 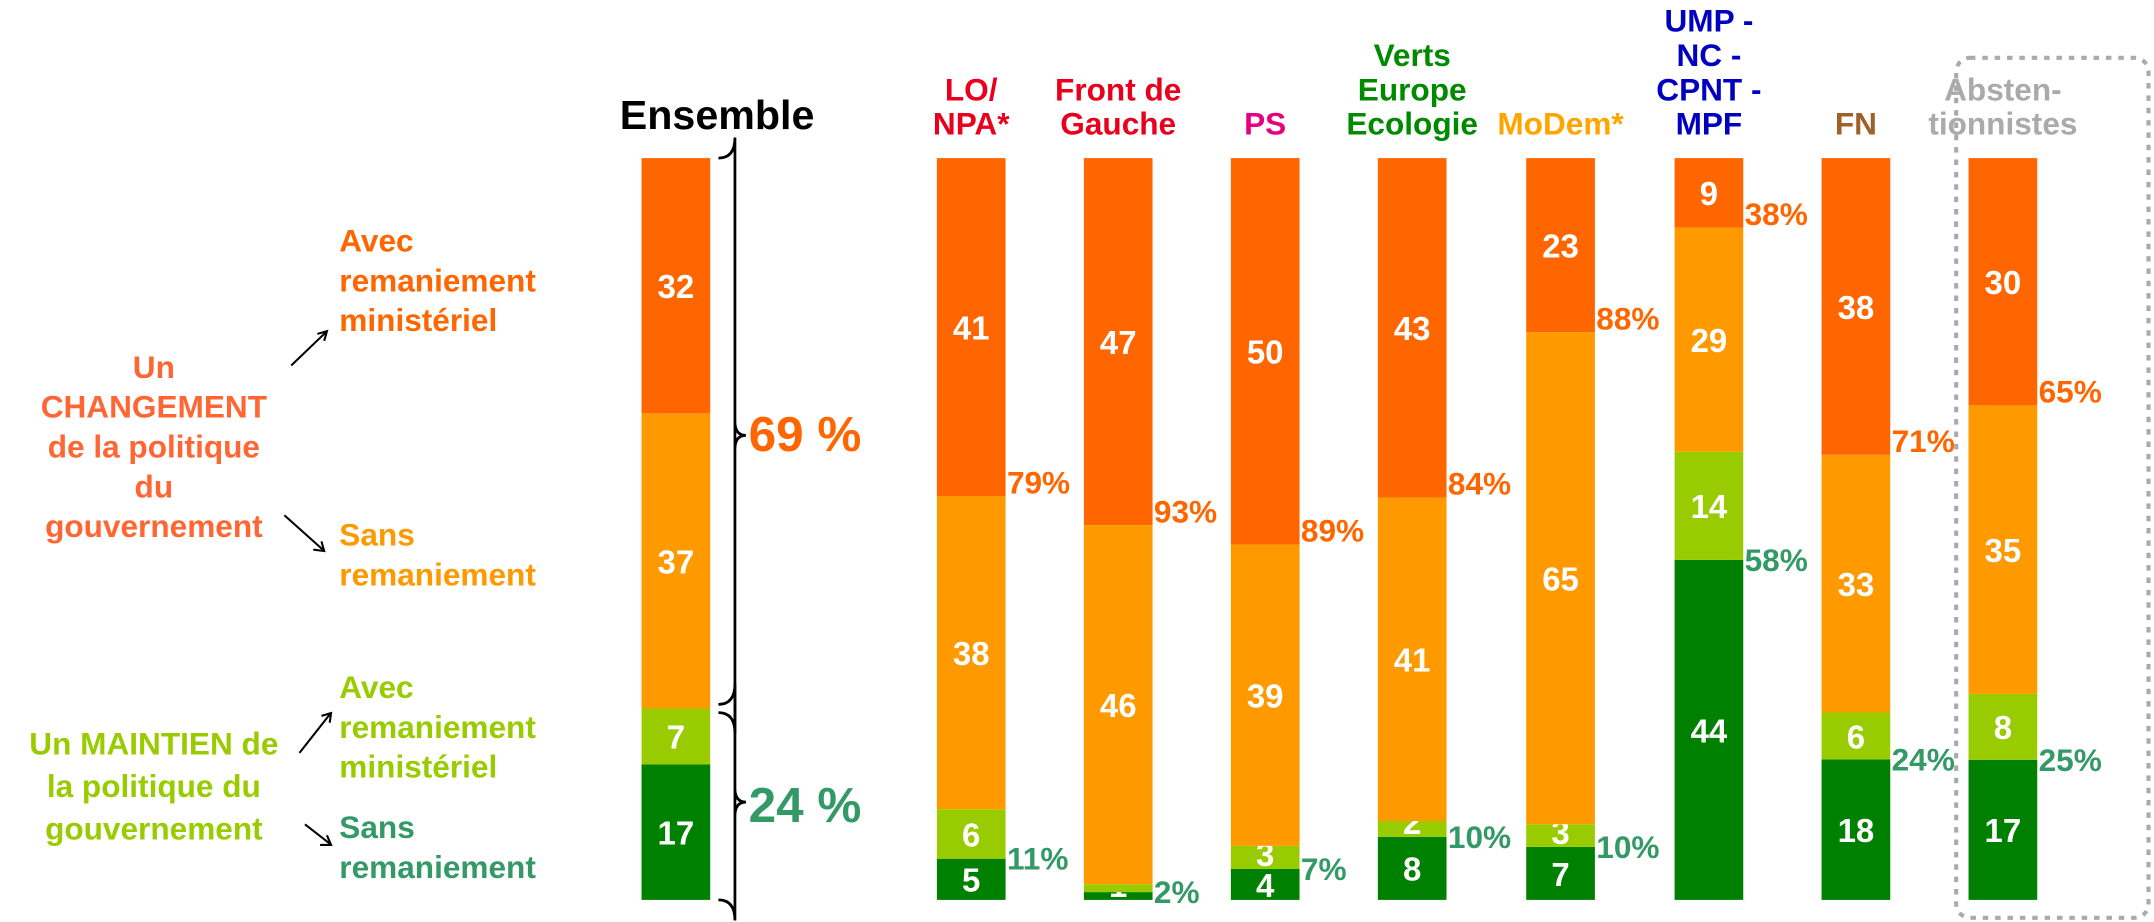 I want to click on total-label: 58%, so click(x=1776, y=560).